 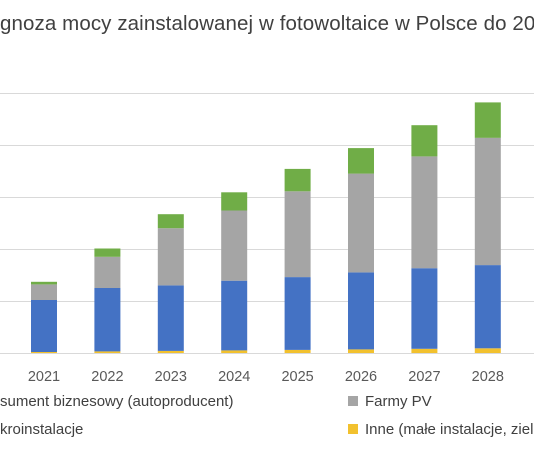 What do you see at coordinates (107, 377) in the screenshot?
I see `x-tick-label-2022: 2022` at bounding box center [107, 377].